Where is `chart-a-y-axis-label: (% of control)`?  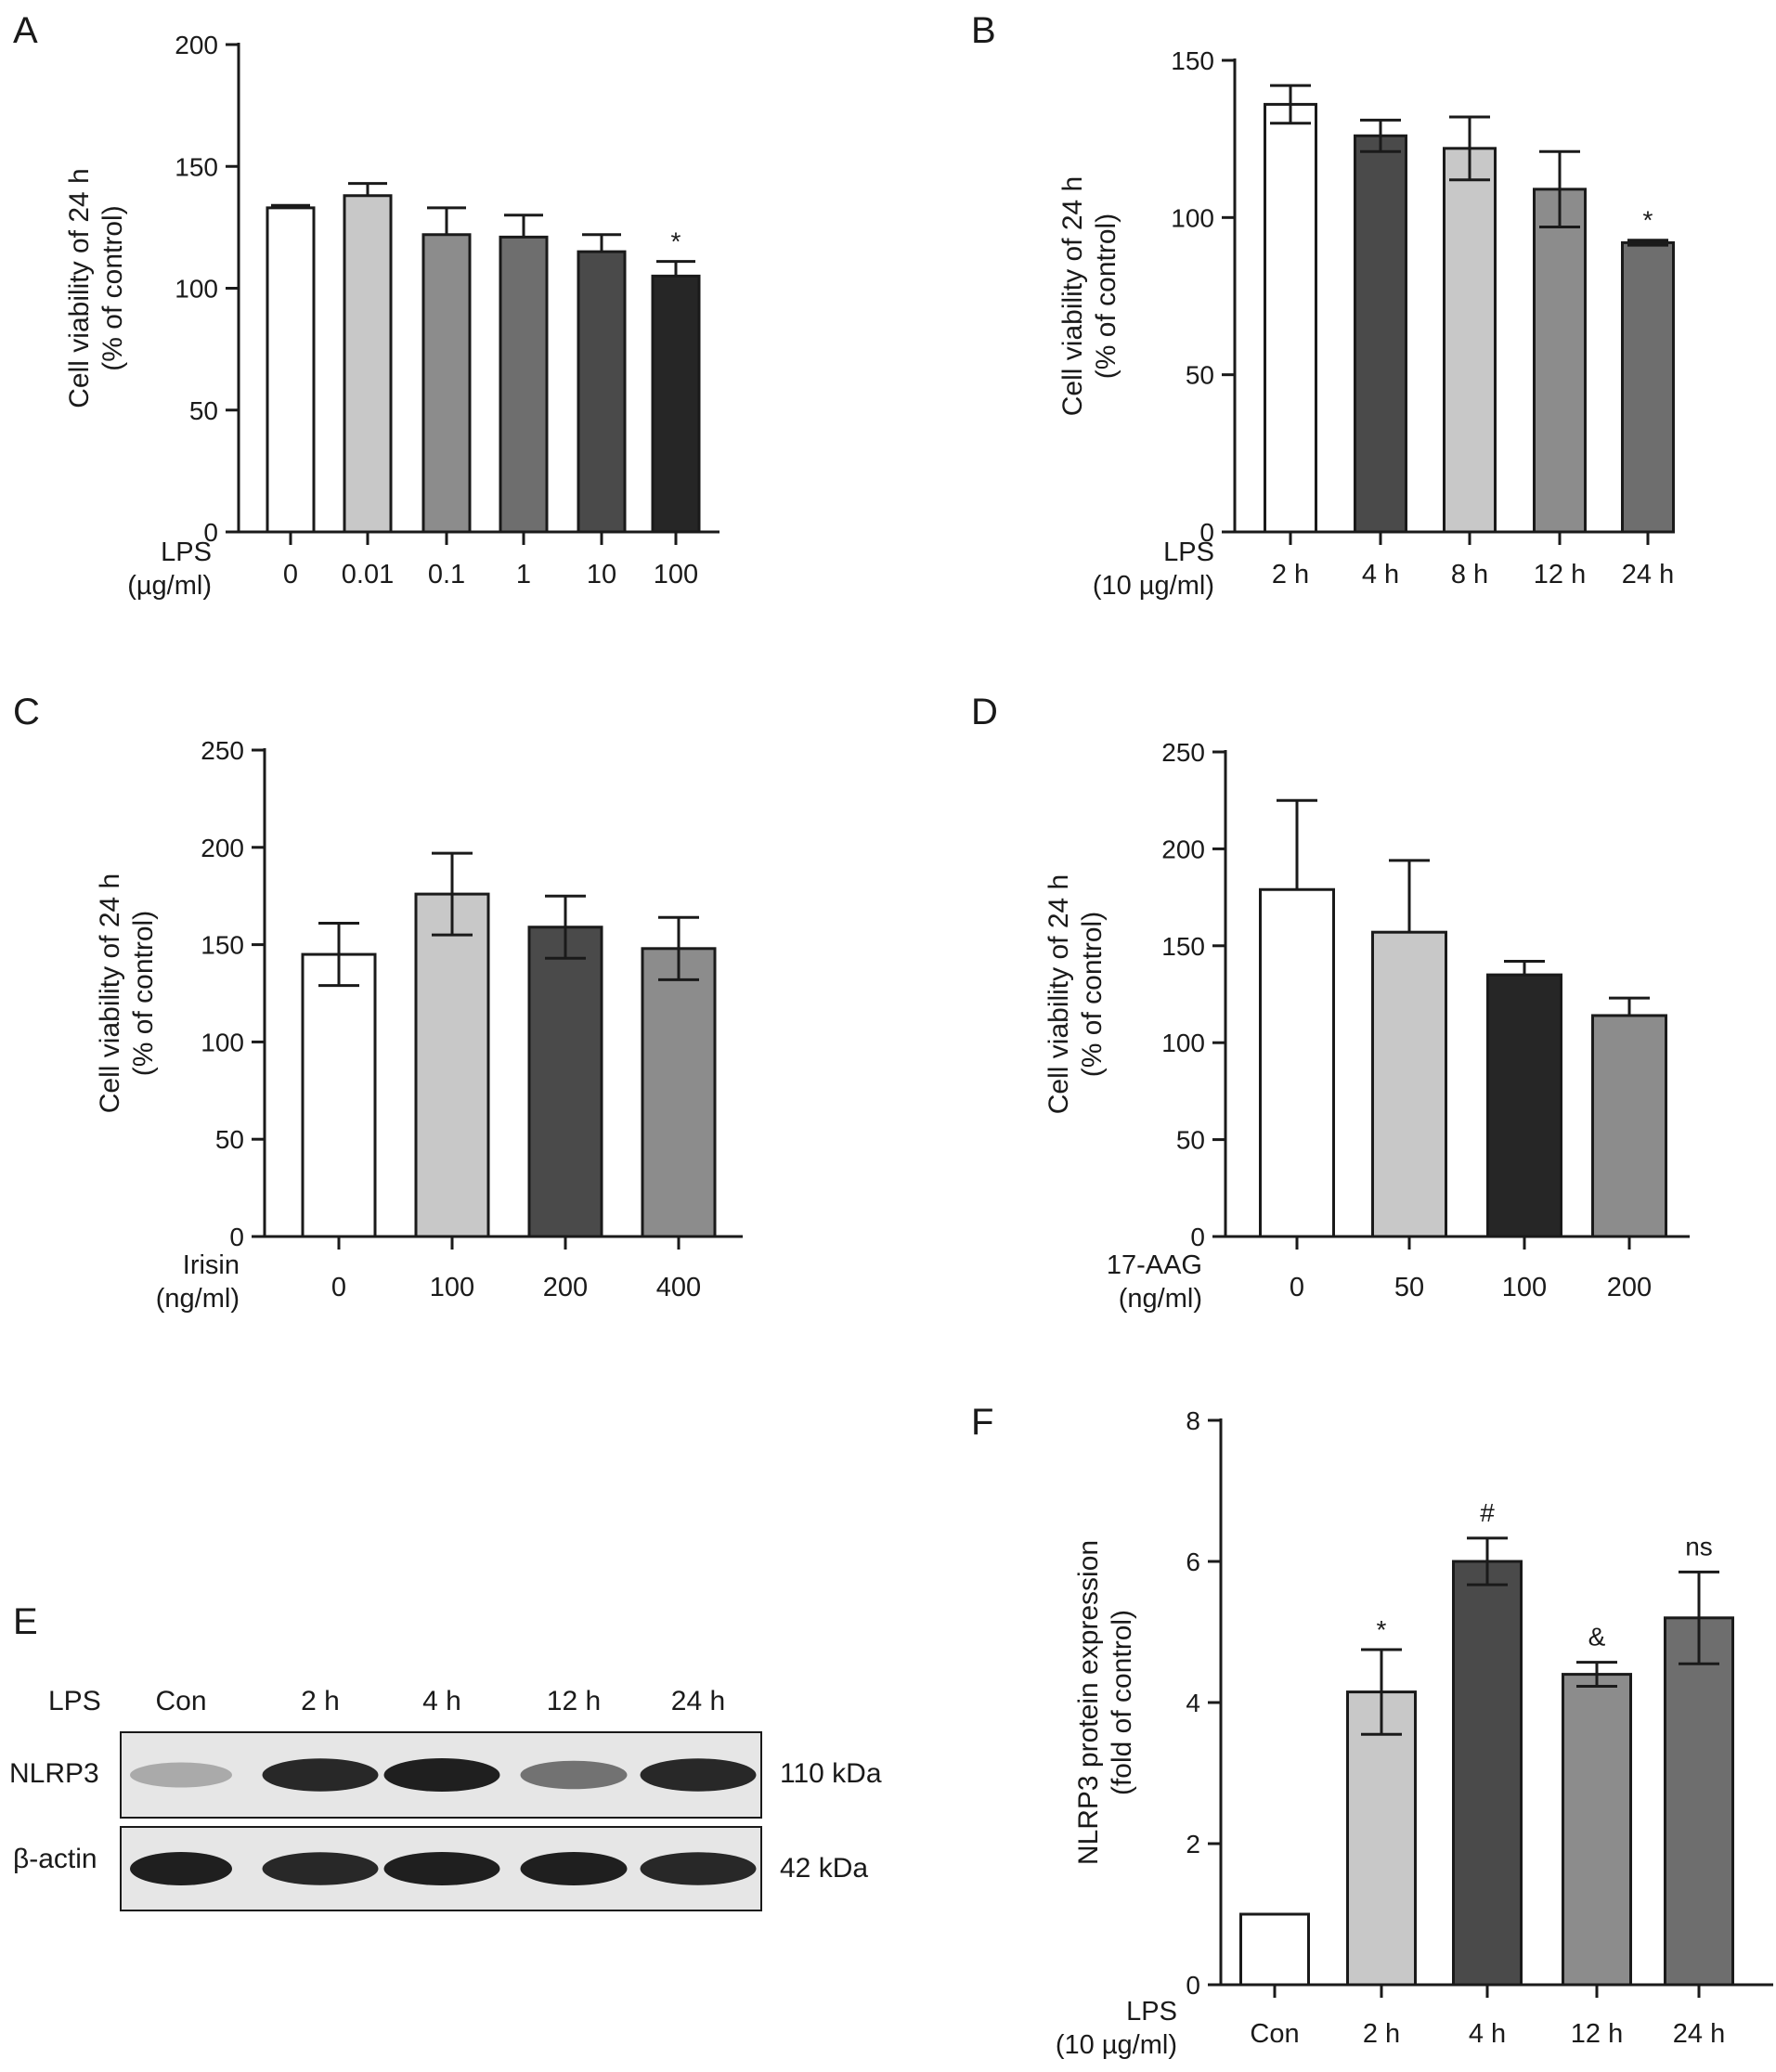
chart-a-y-axis-label: (% of control) is located at coordinates (112, 288).